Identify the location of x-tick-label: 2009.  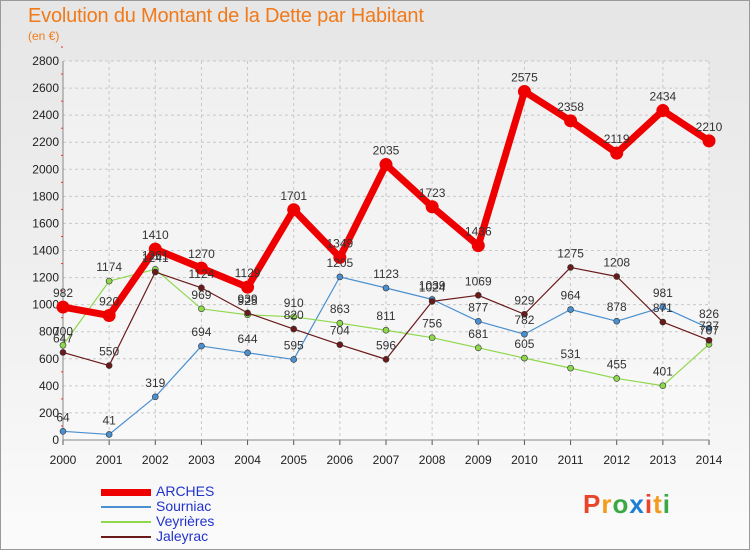
(478, 460).